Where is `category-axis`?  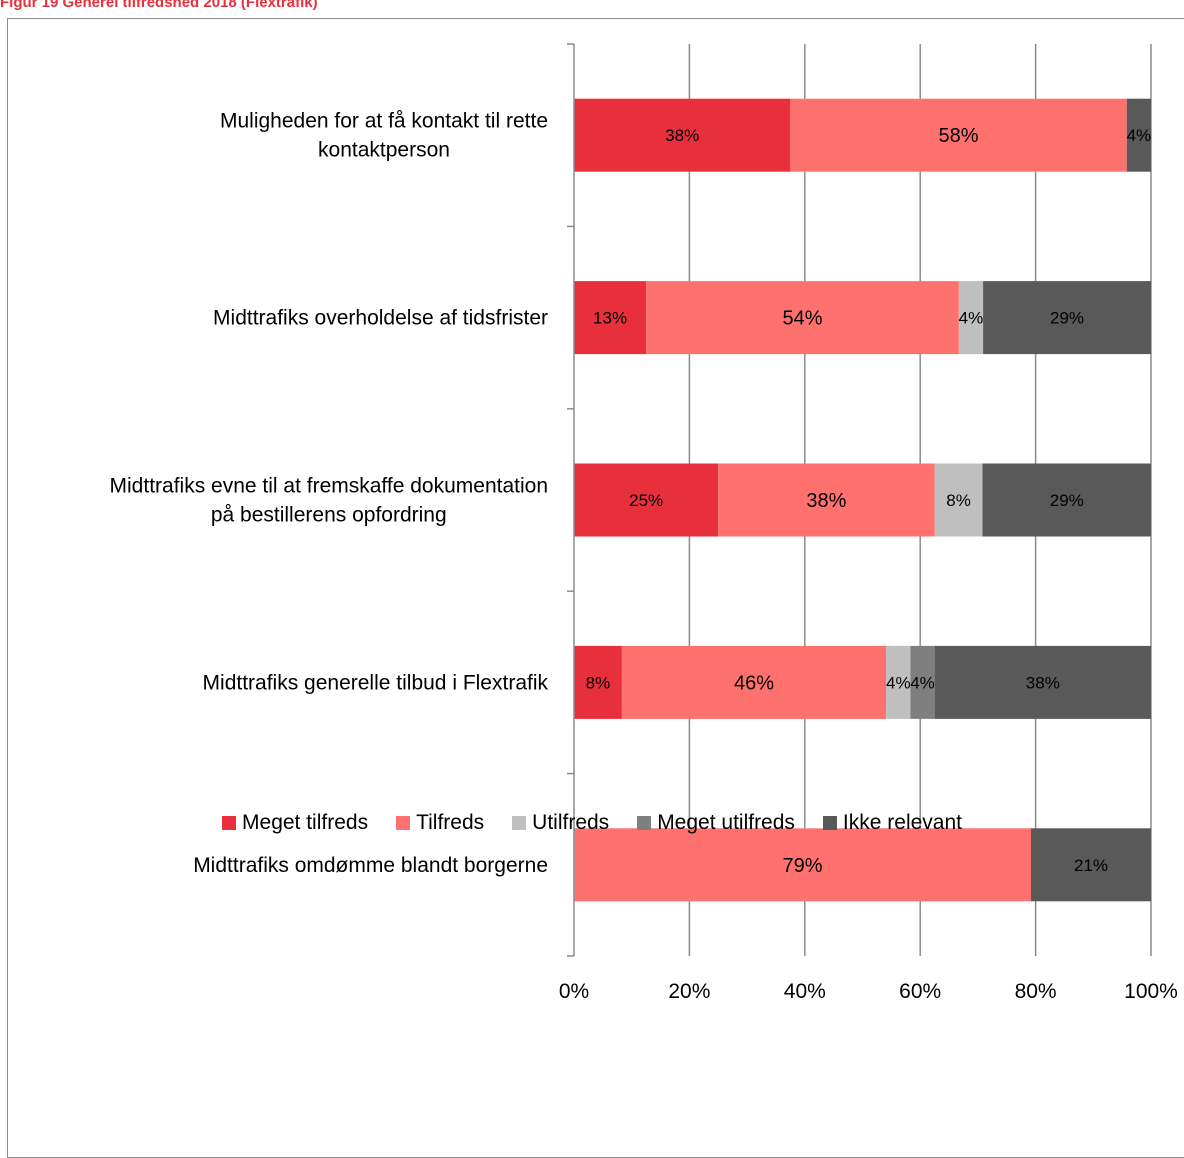
category-axis is located at coordinates (571, 500).